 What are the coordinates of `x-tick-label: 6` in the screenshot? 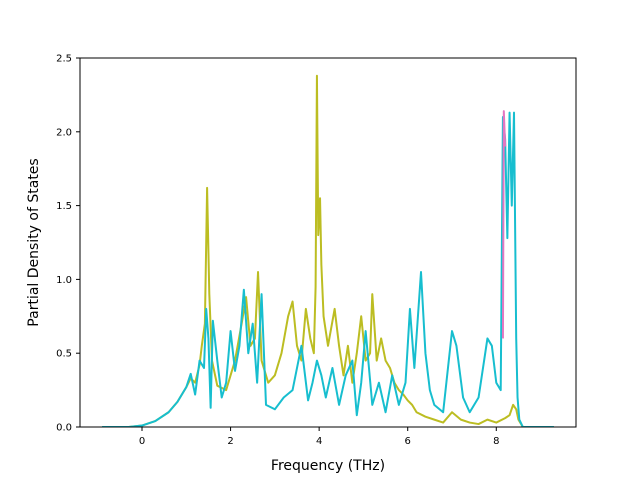 It's located at (408, 441).